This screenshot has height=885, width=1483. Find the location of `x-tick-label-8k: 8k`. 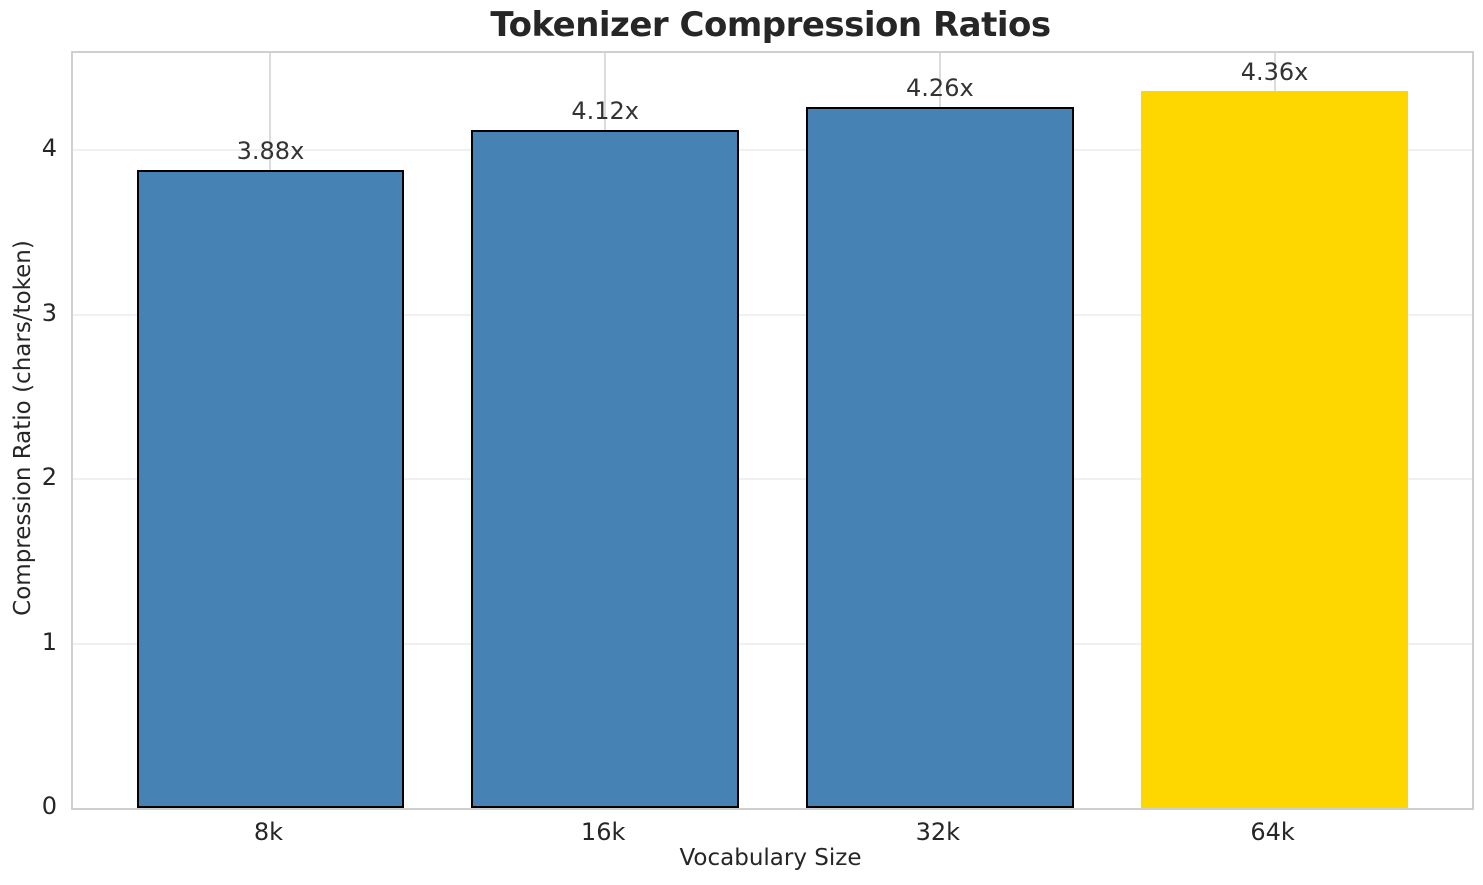

x-tick-label-8k: 8k is located at coordinates (268, 832).